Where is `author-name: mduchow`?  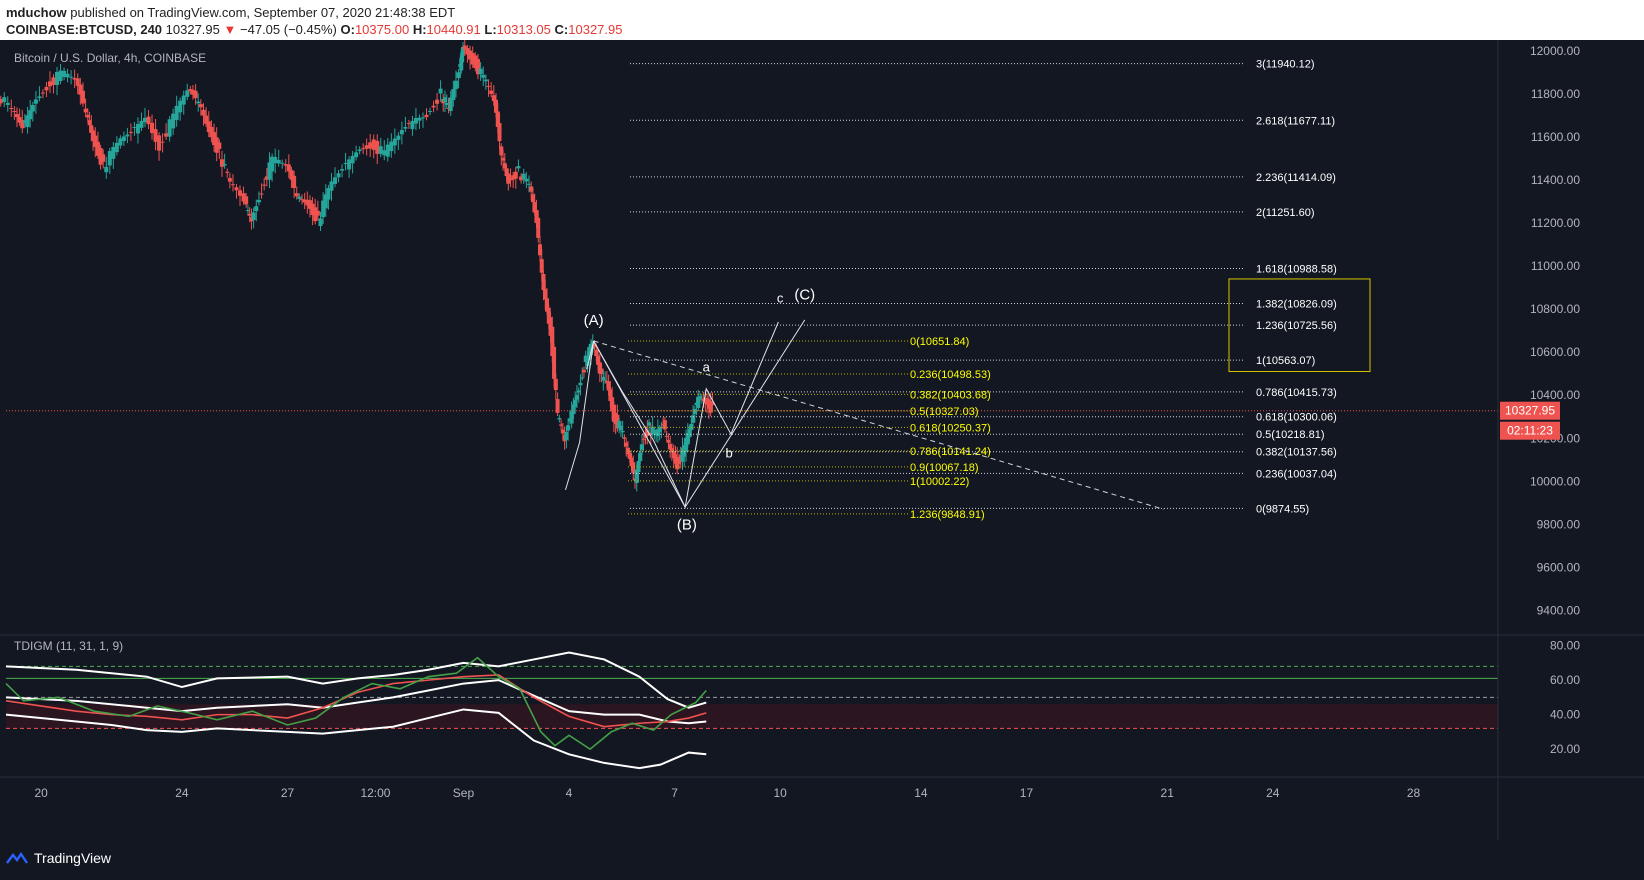
author-name: mduchow is located at coordinates (36, 12).